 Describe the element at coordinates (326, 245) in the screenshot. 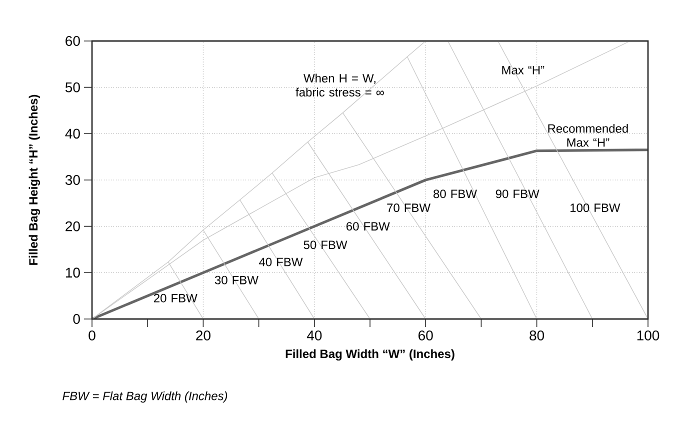

I see `series-label: 50 FBW` at that location.